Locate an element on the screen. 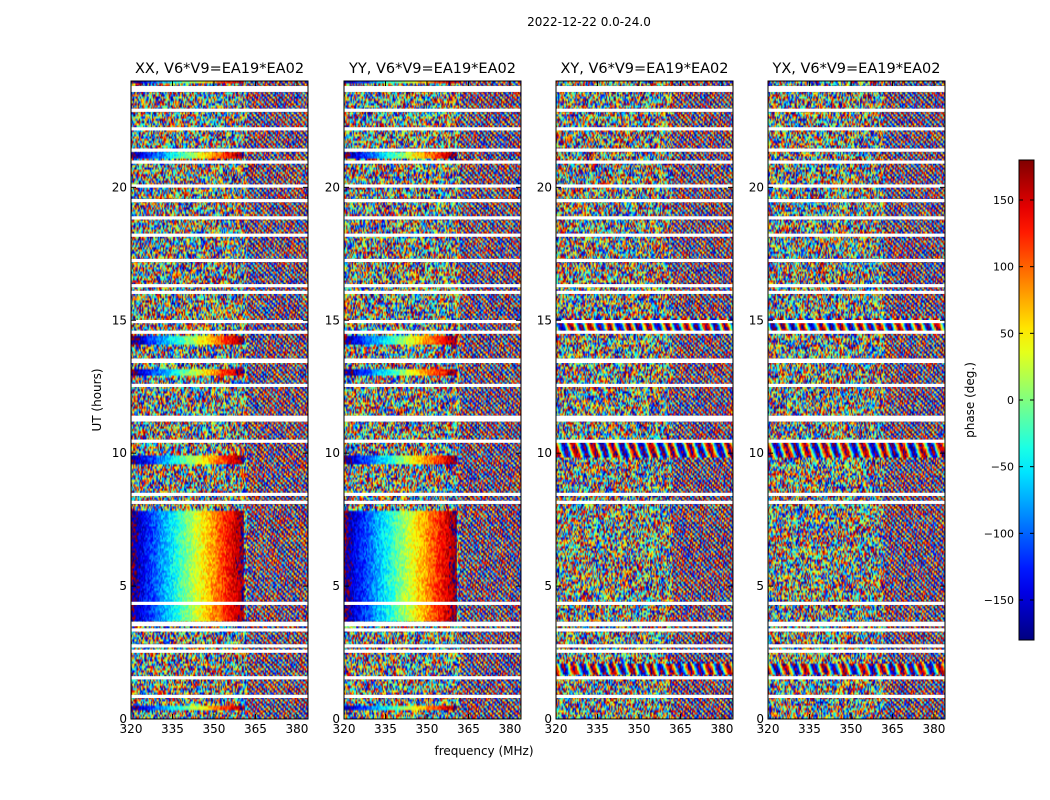 This screenshot has width=1050, height=800. colorbar-tick-label: −50 is located at coordinates (1002, 467).